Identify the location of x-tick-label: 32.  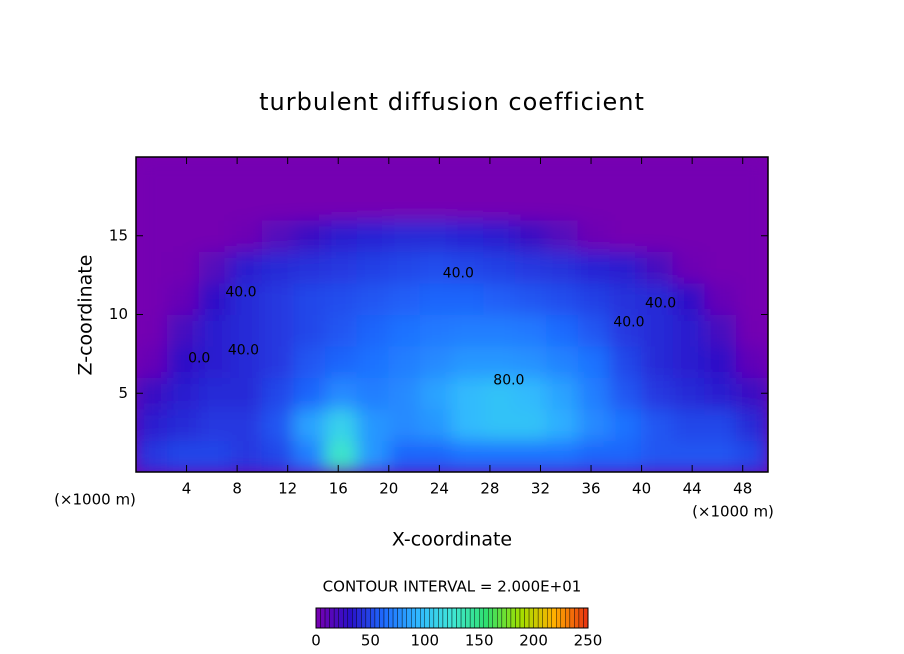
(540, 489).